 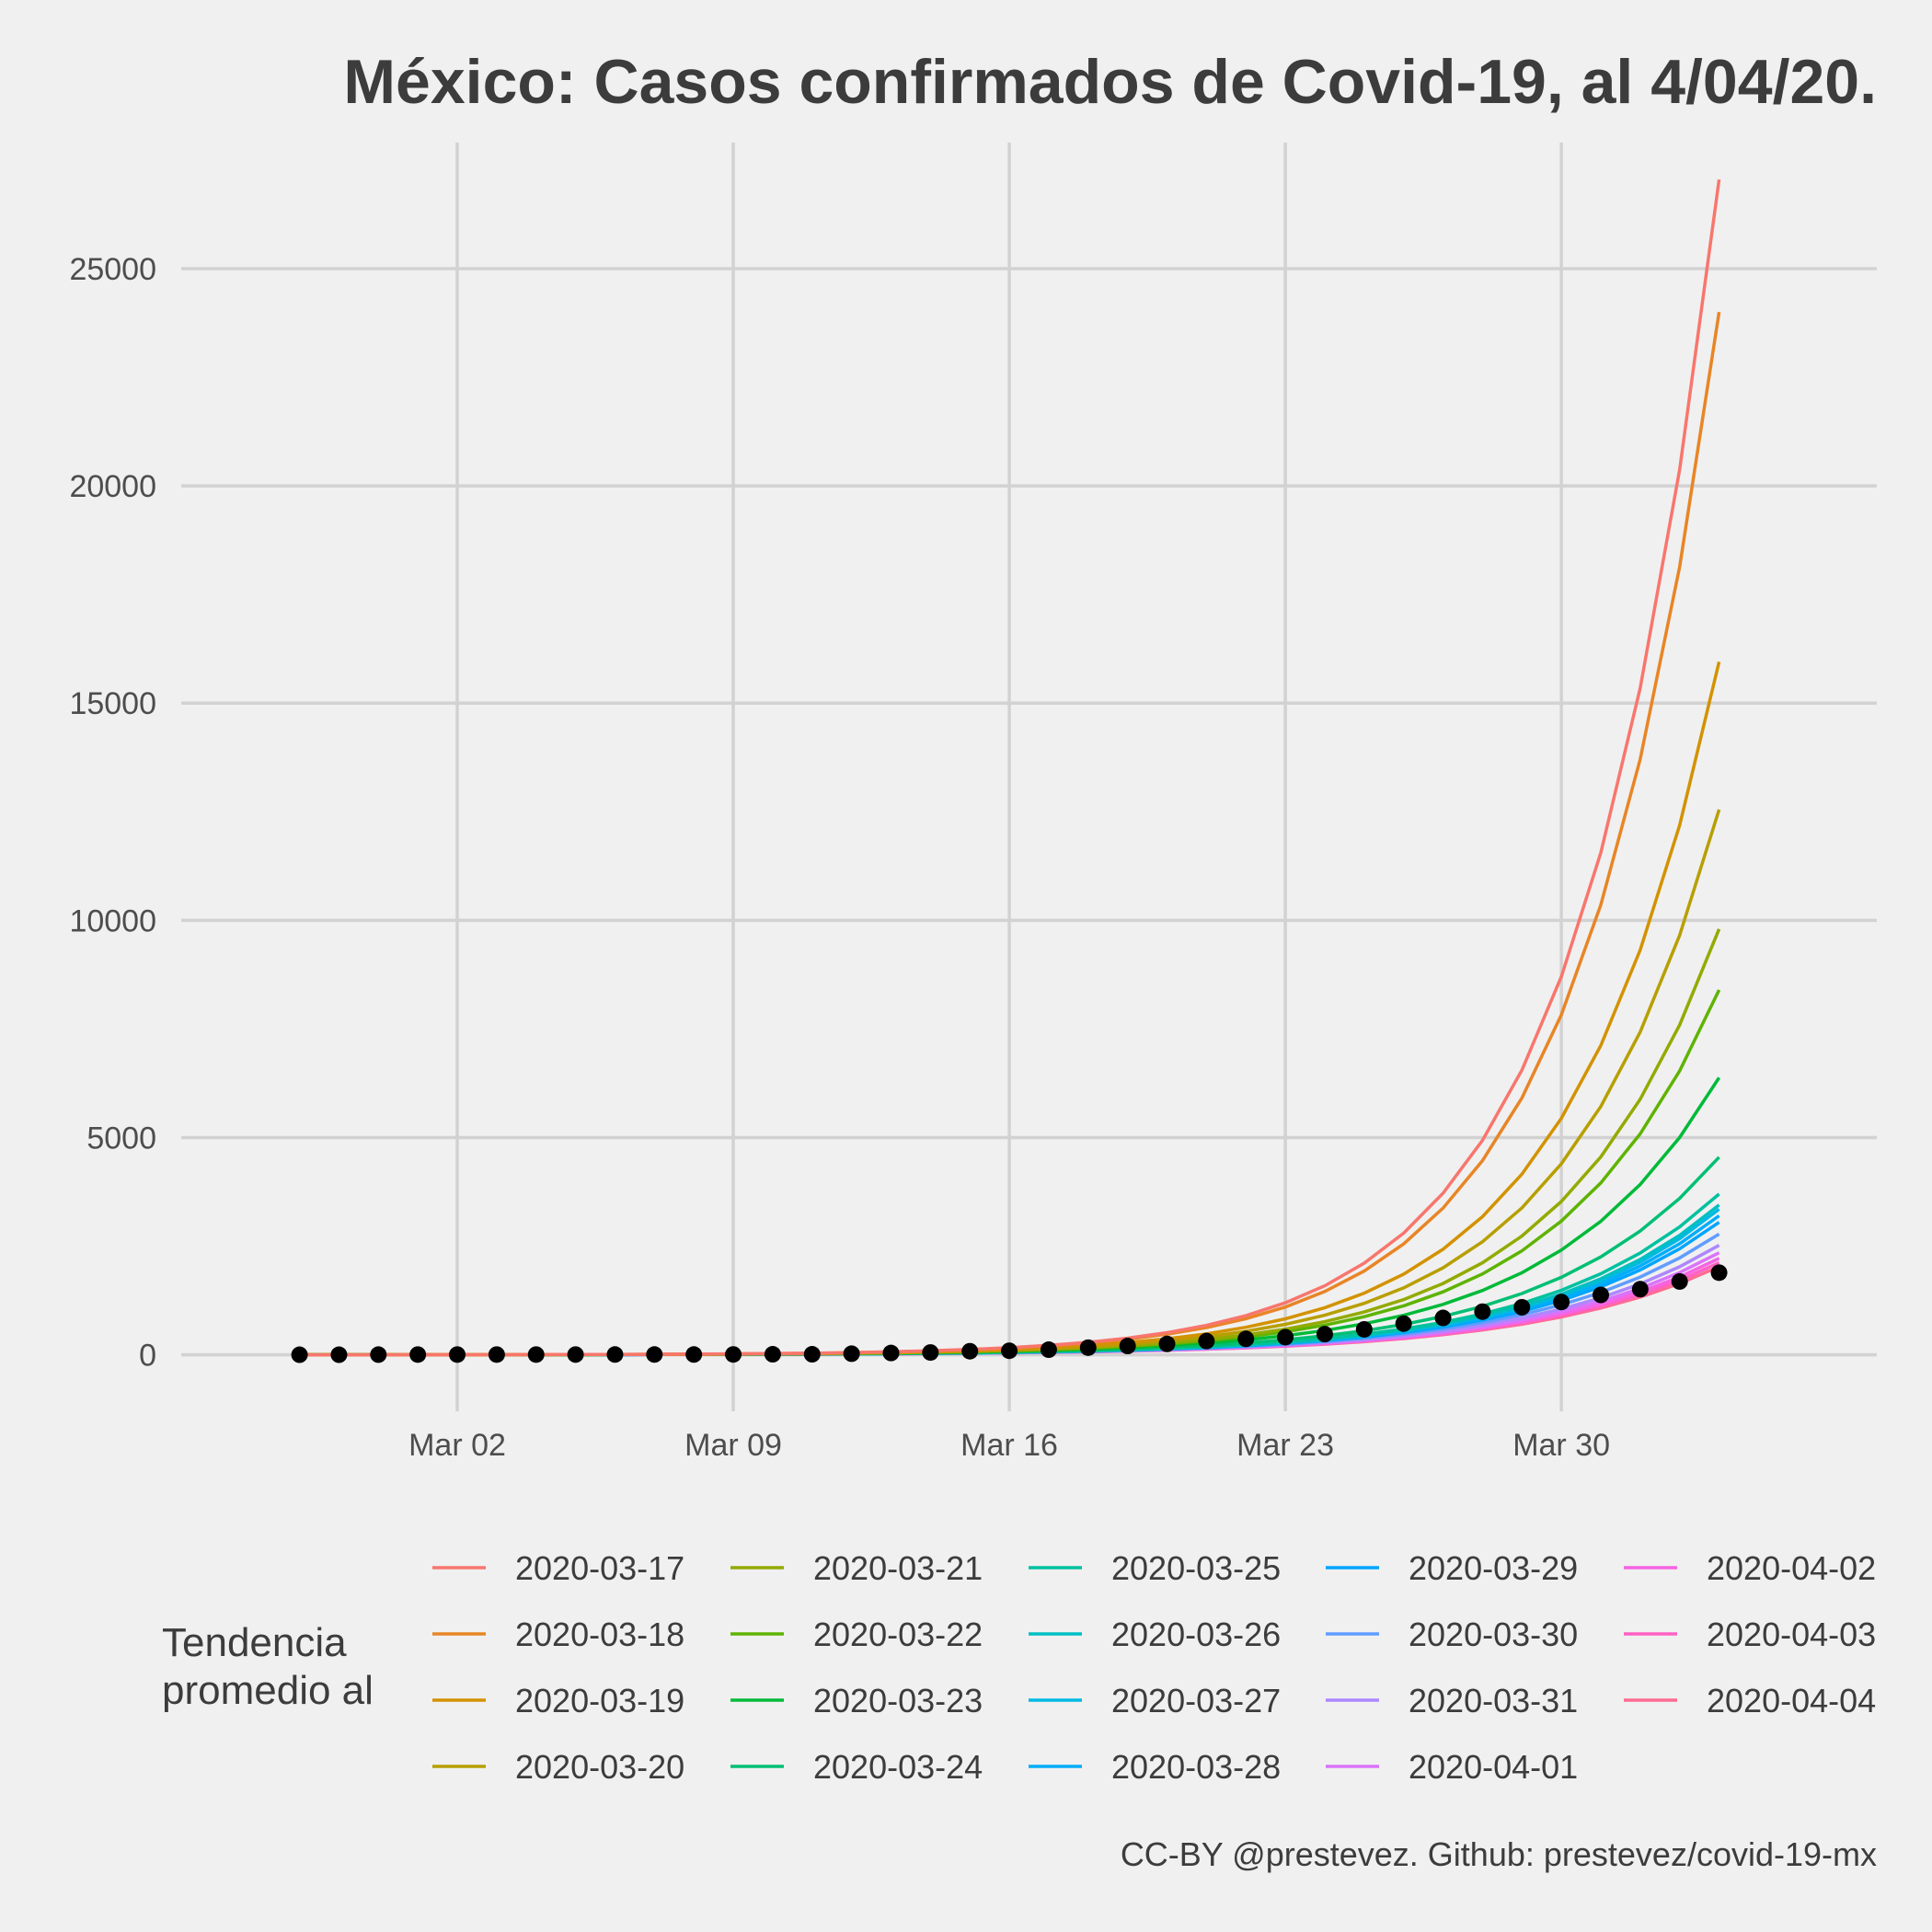 I want to click on legend-label-2020-04-01: 2020-04-01, so click(x=1493, y=1767).